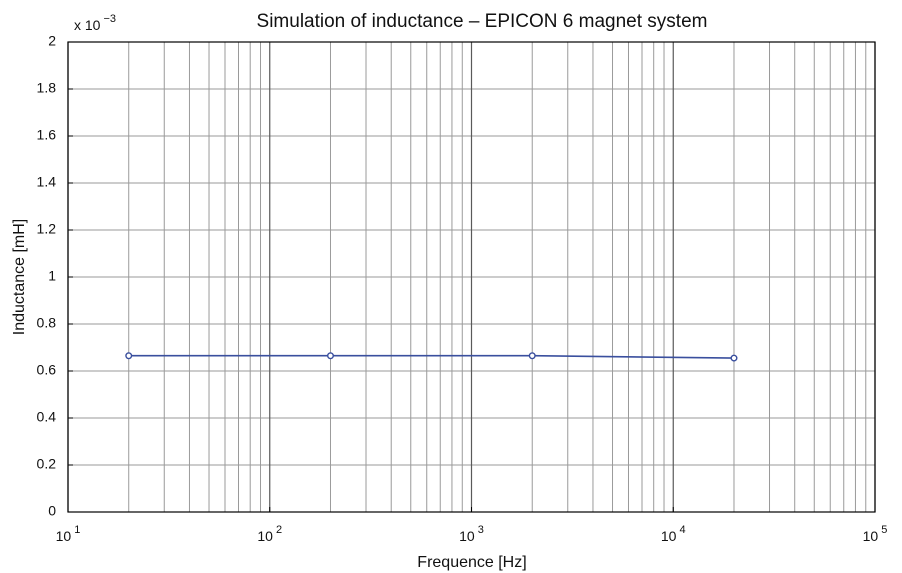  What do you see at coordinates (47, 135) in the screenshot?
I see `y-tick-label: 1.6` at bounding box center [47, 135].